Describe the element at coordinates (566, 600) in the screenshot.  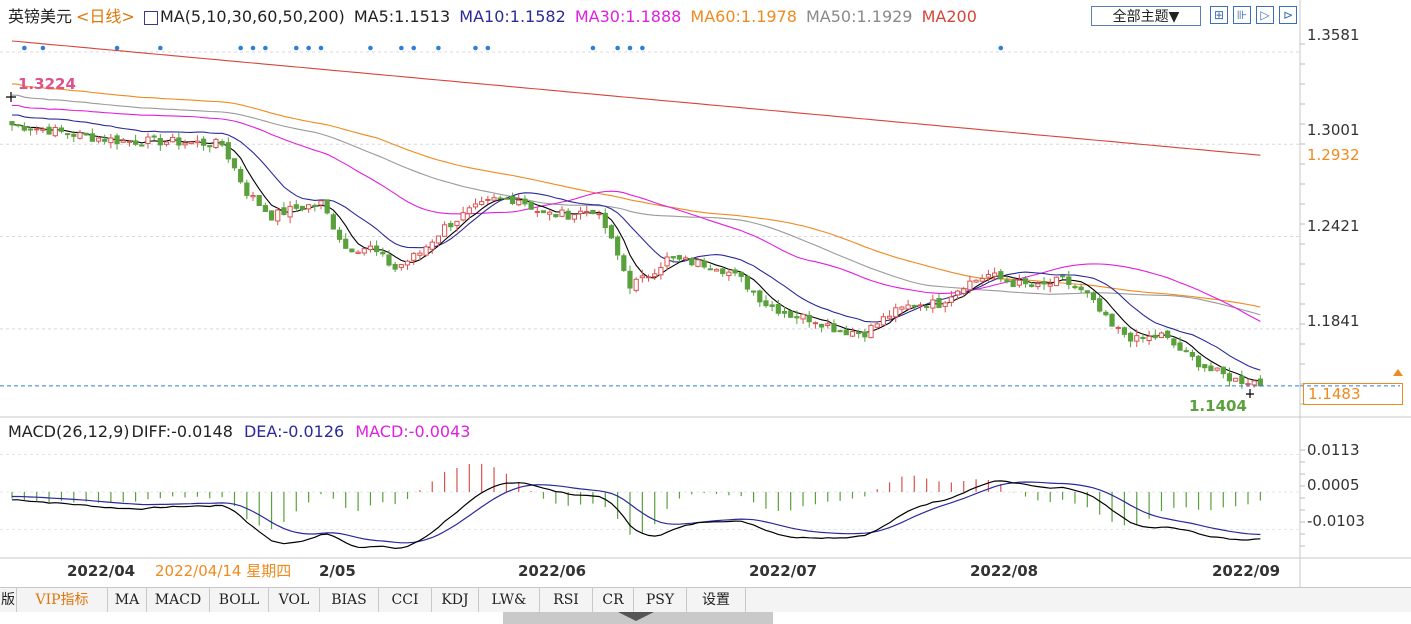
I see `tab-rsi: RSI` at that location.